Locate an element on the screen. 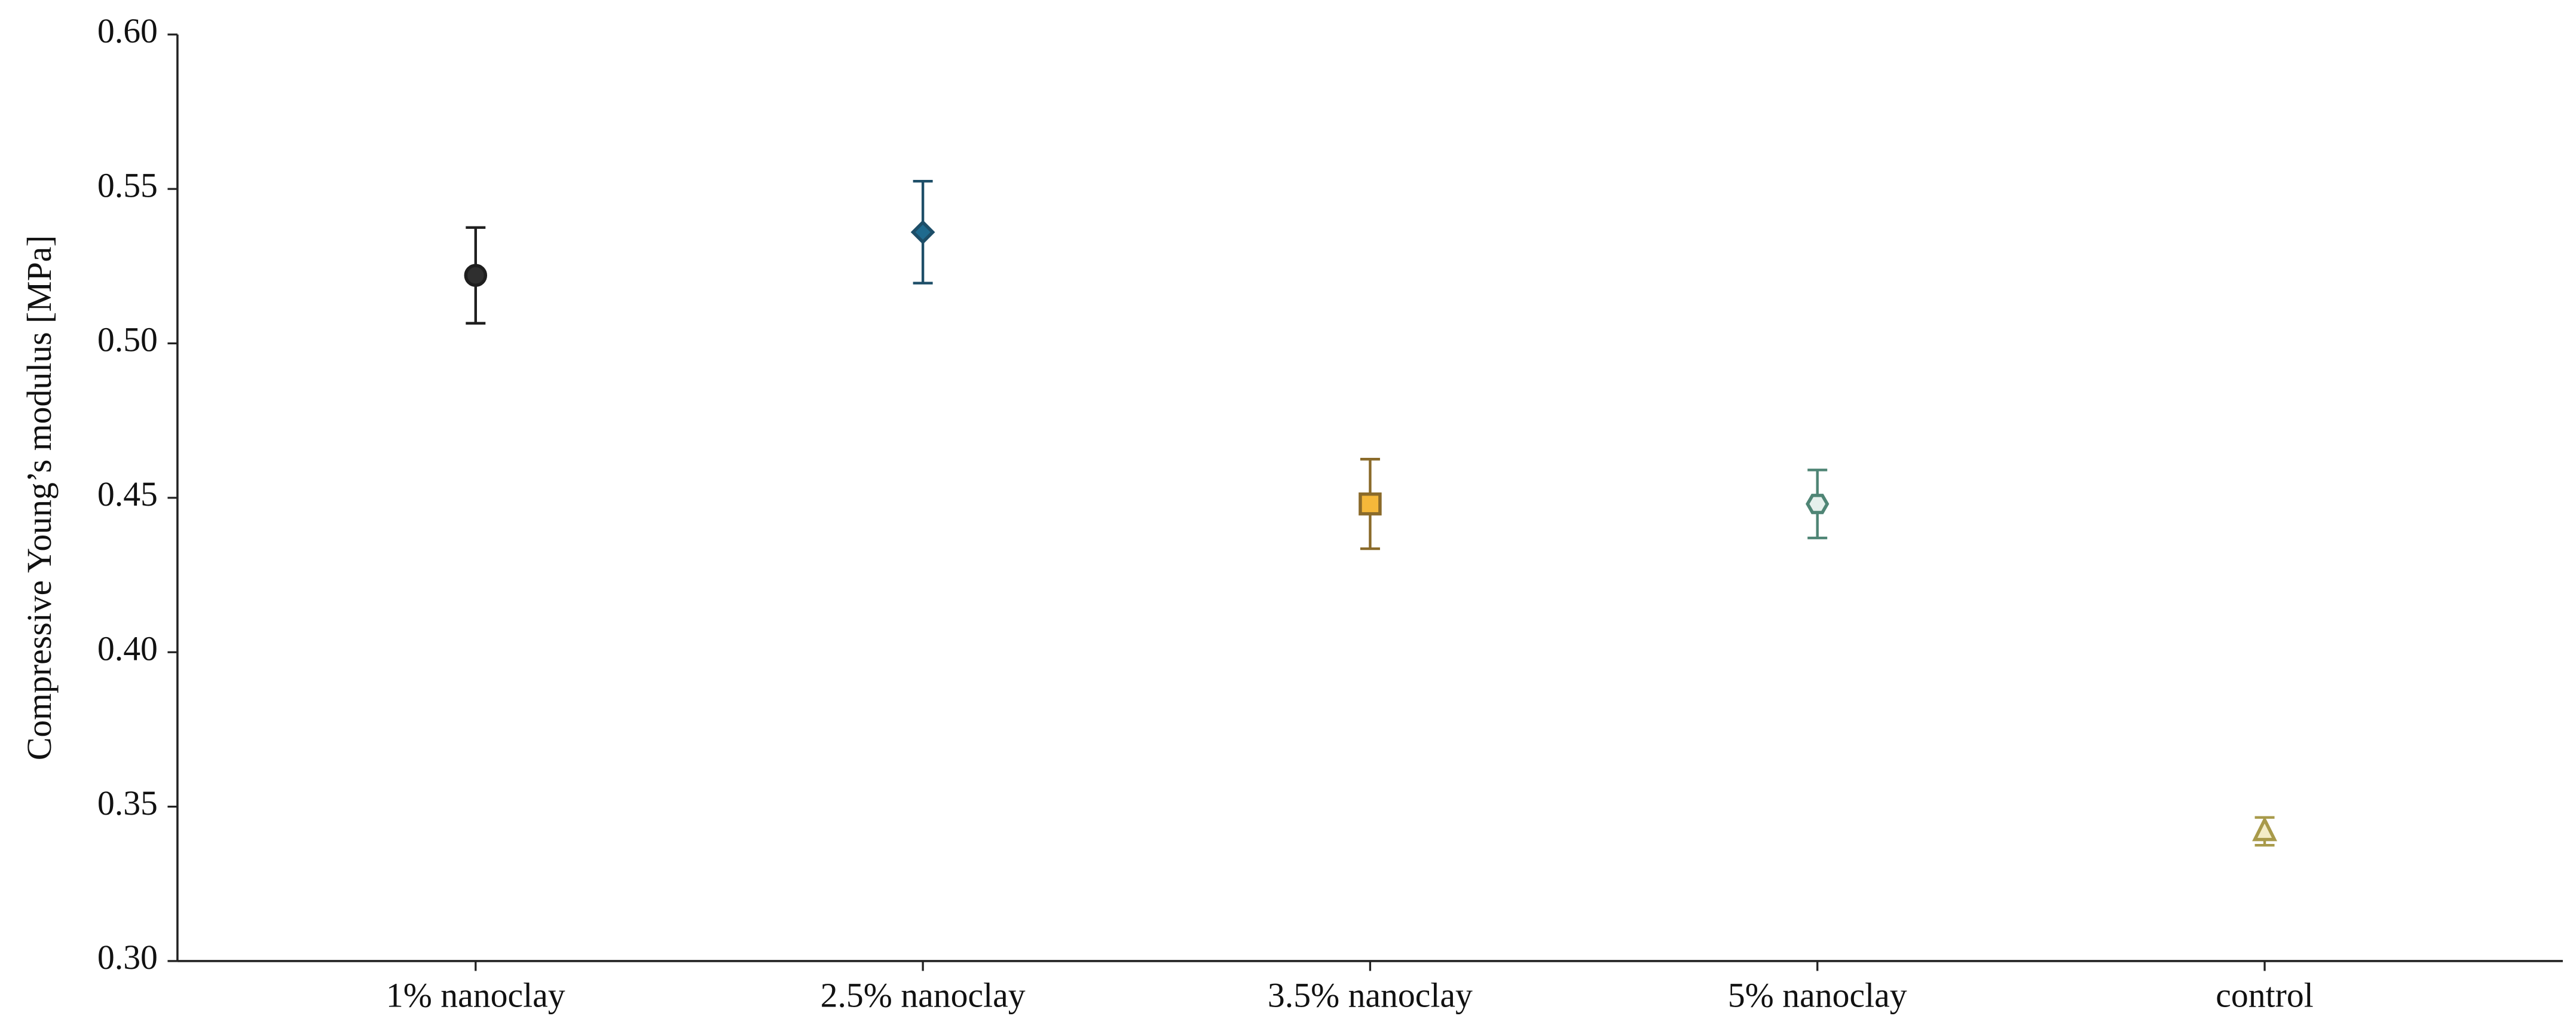 The image size is (2576, 1034). x-tick-label: 2.5% nanoclay is located at coordinates (923, 995).